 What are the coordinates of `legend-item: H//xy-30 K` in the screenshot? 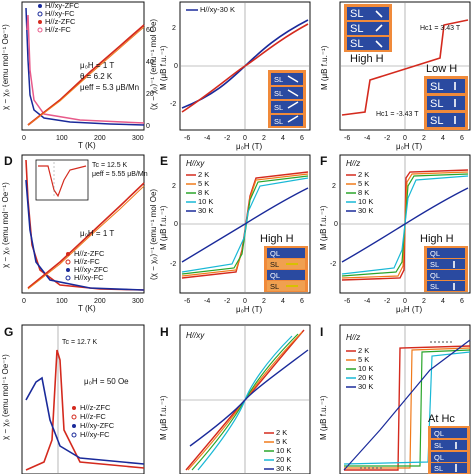 It's located at (217, 9).